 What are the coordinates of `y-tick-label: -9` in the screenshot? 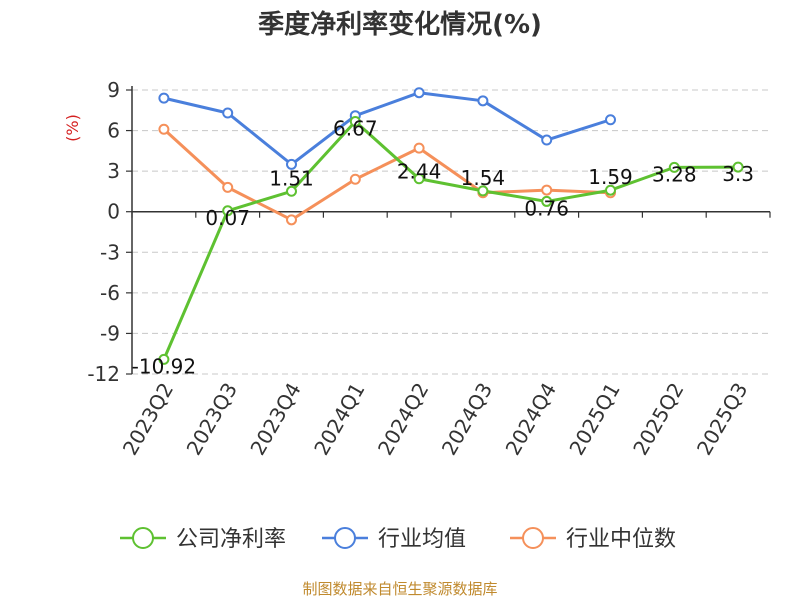 It's located at (110, 333).